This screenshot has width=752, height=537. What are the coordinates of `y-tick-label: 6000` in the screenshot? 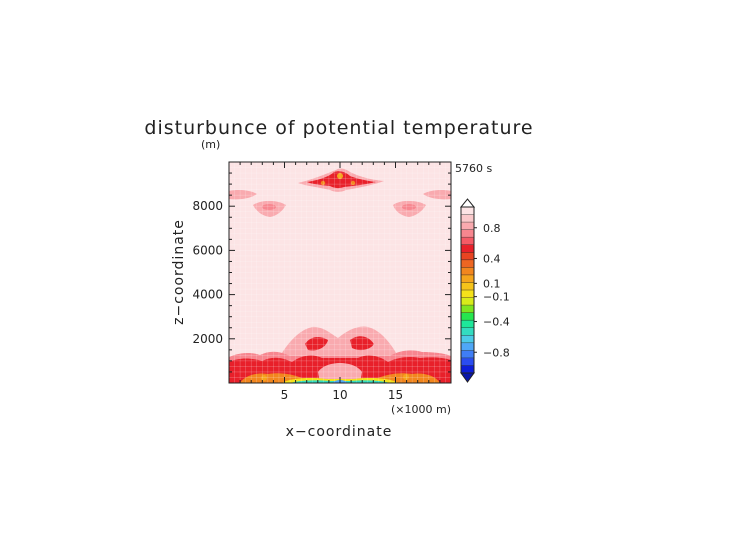 It's located at (207, 250).